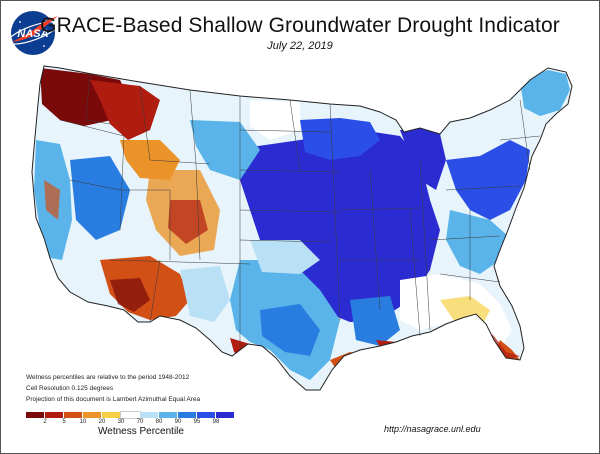 The width and height of the screenshot is (600, 454). I want to click on legend-tick-label: 30, so click(121, 422).